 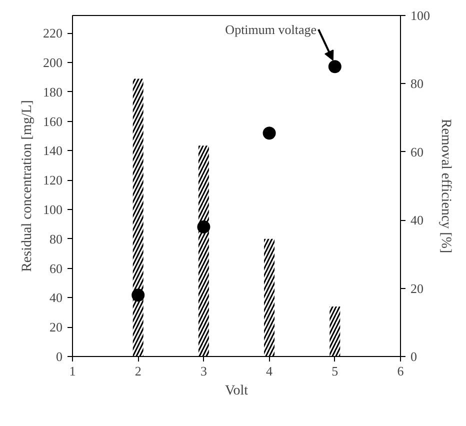 I want to click on y-tick-label: 40, so click(x=56, y=298).